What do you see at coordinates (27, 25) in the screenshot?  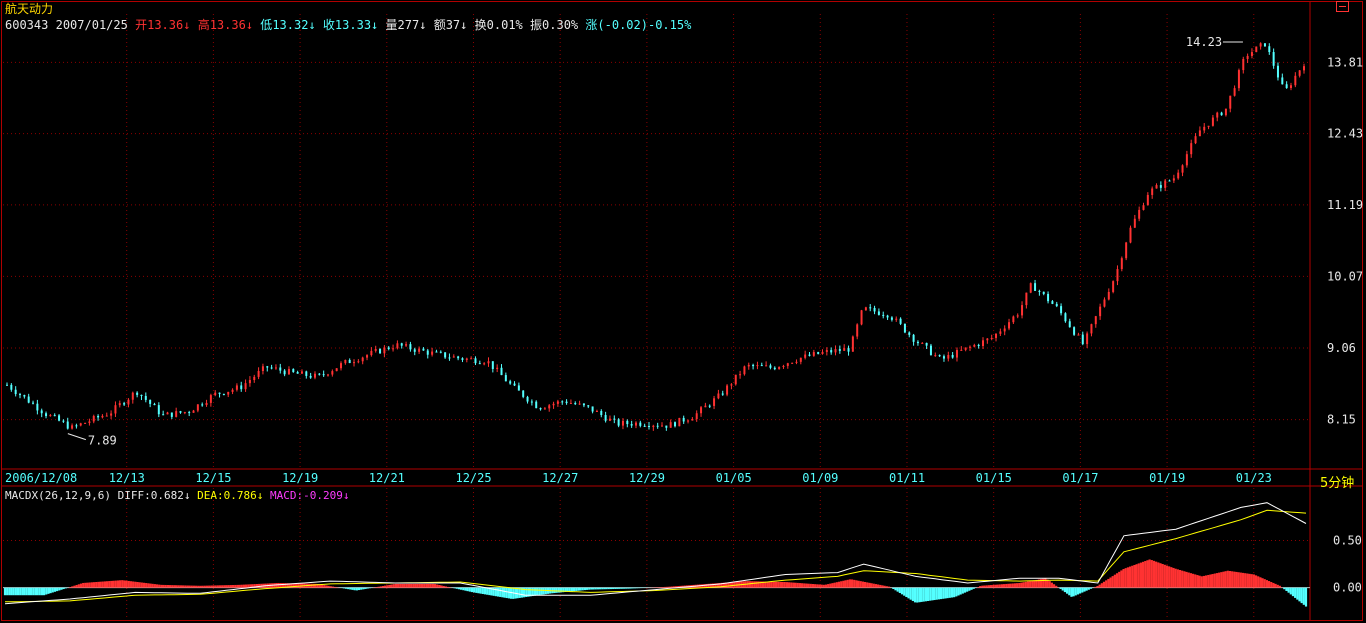 I see `stock-code: 600343` at bounding box center [27, 25].